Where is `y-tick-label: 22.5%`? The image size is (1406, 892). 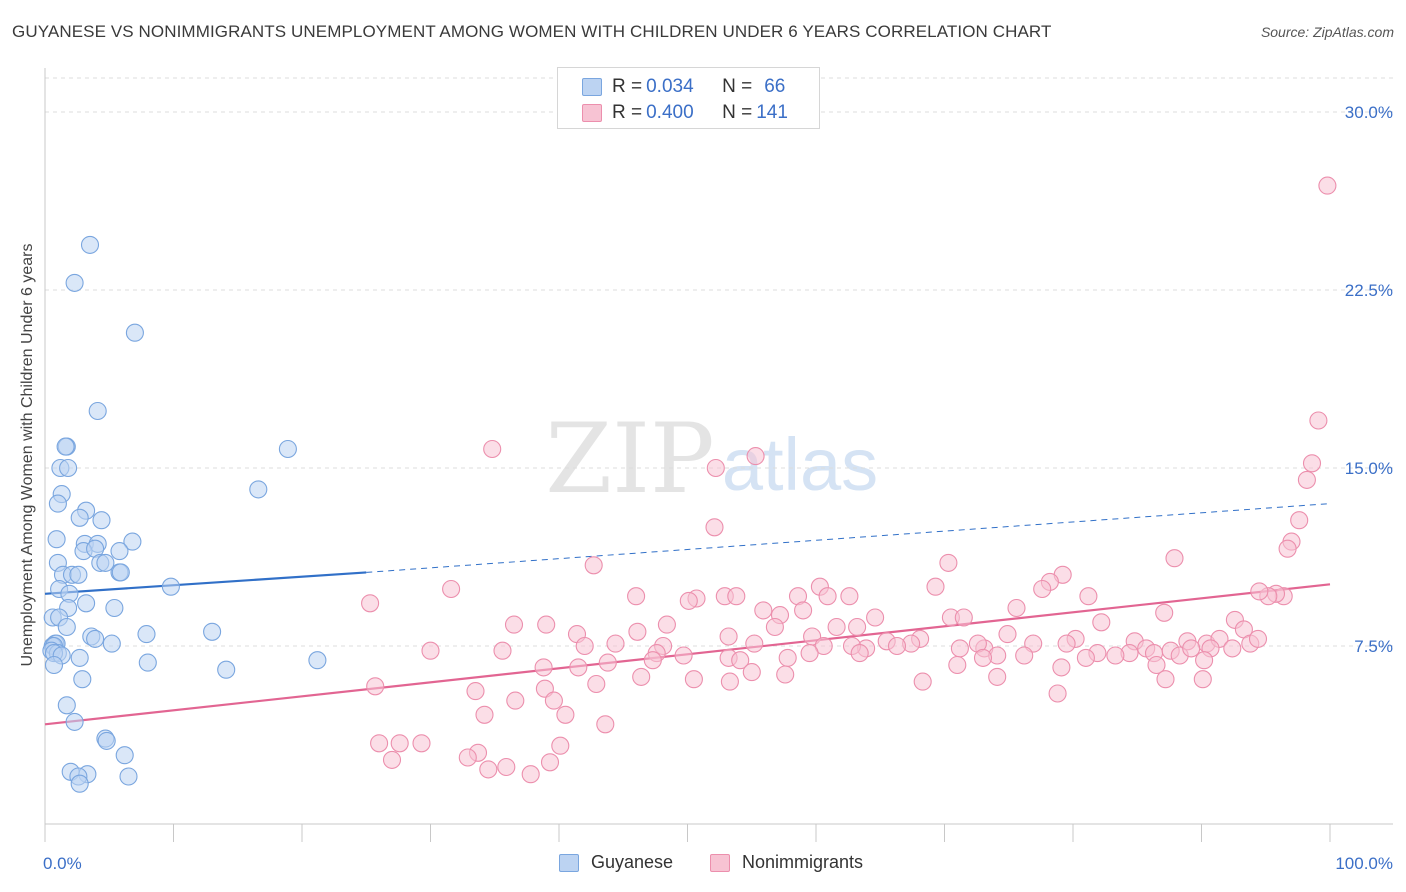
y-tick-label: 22.5% is located at coordinates (1369, 290).